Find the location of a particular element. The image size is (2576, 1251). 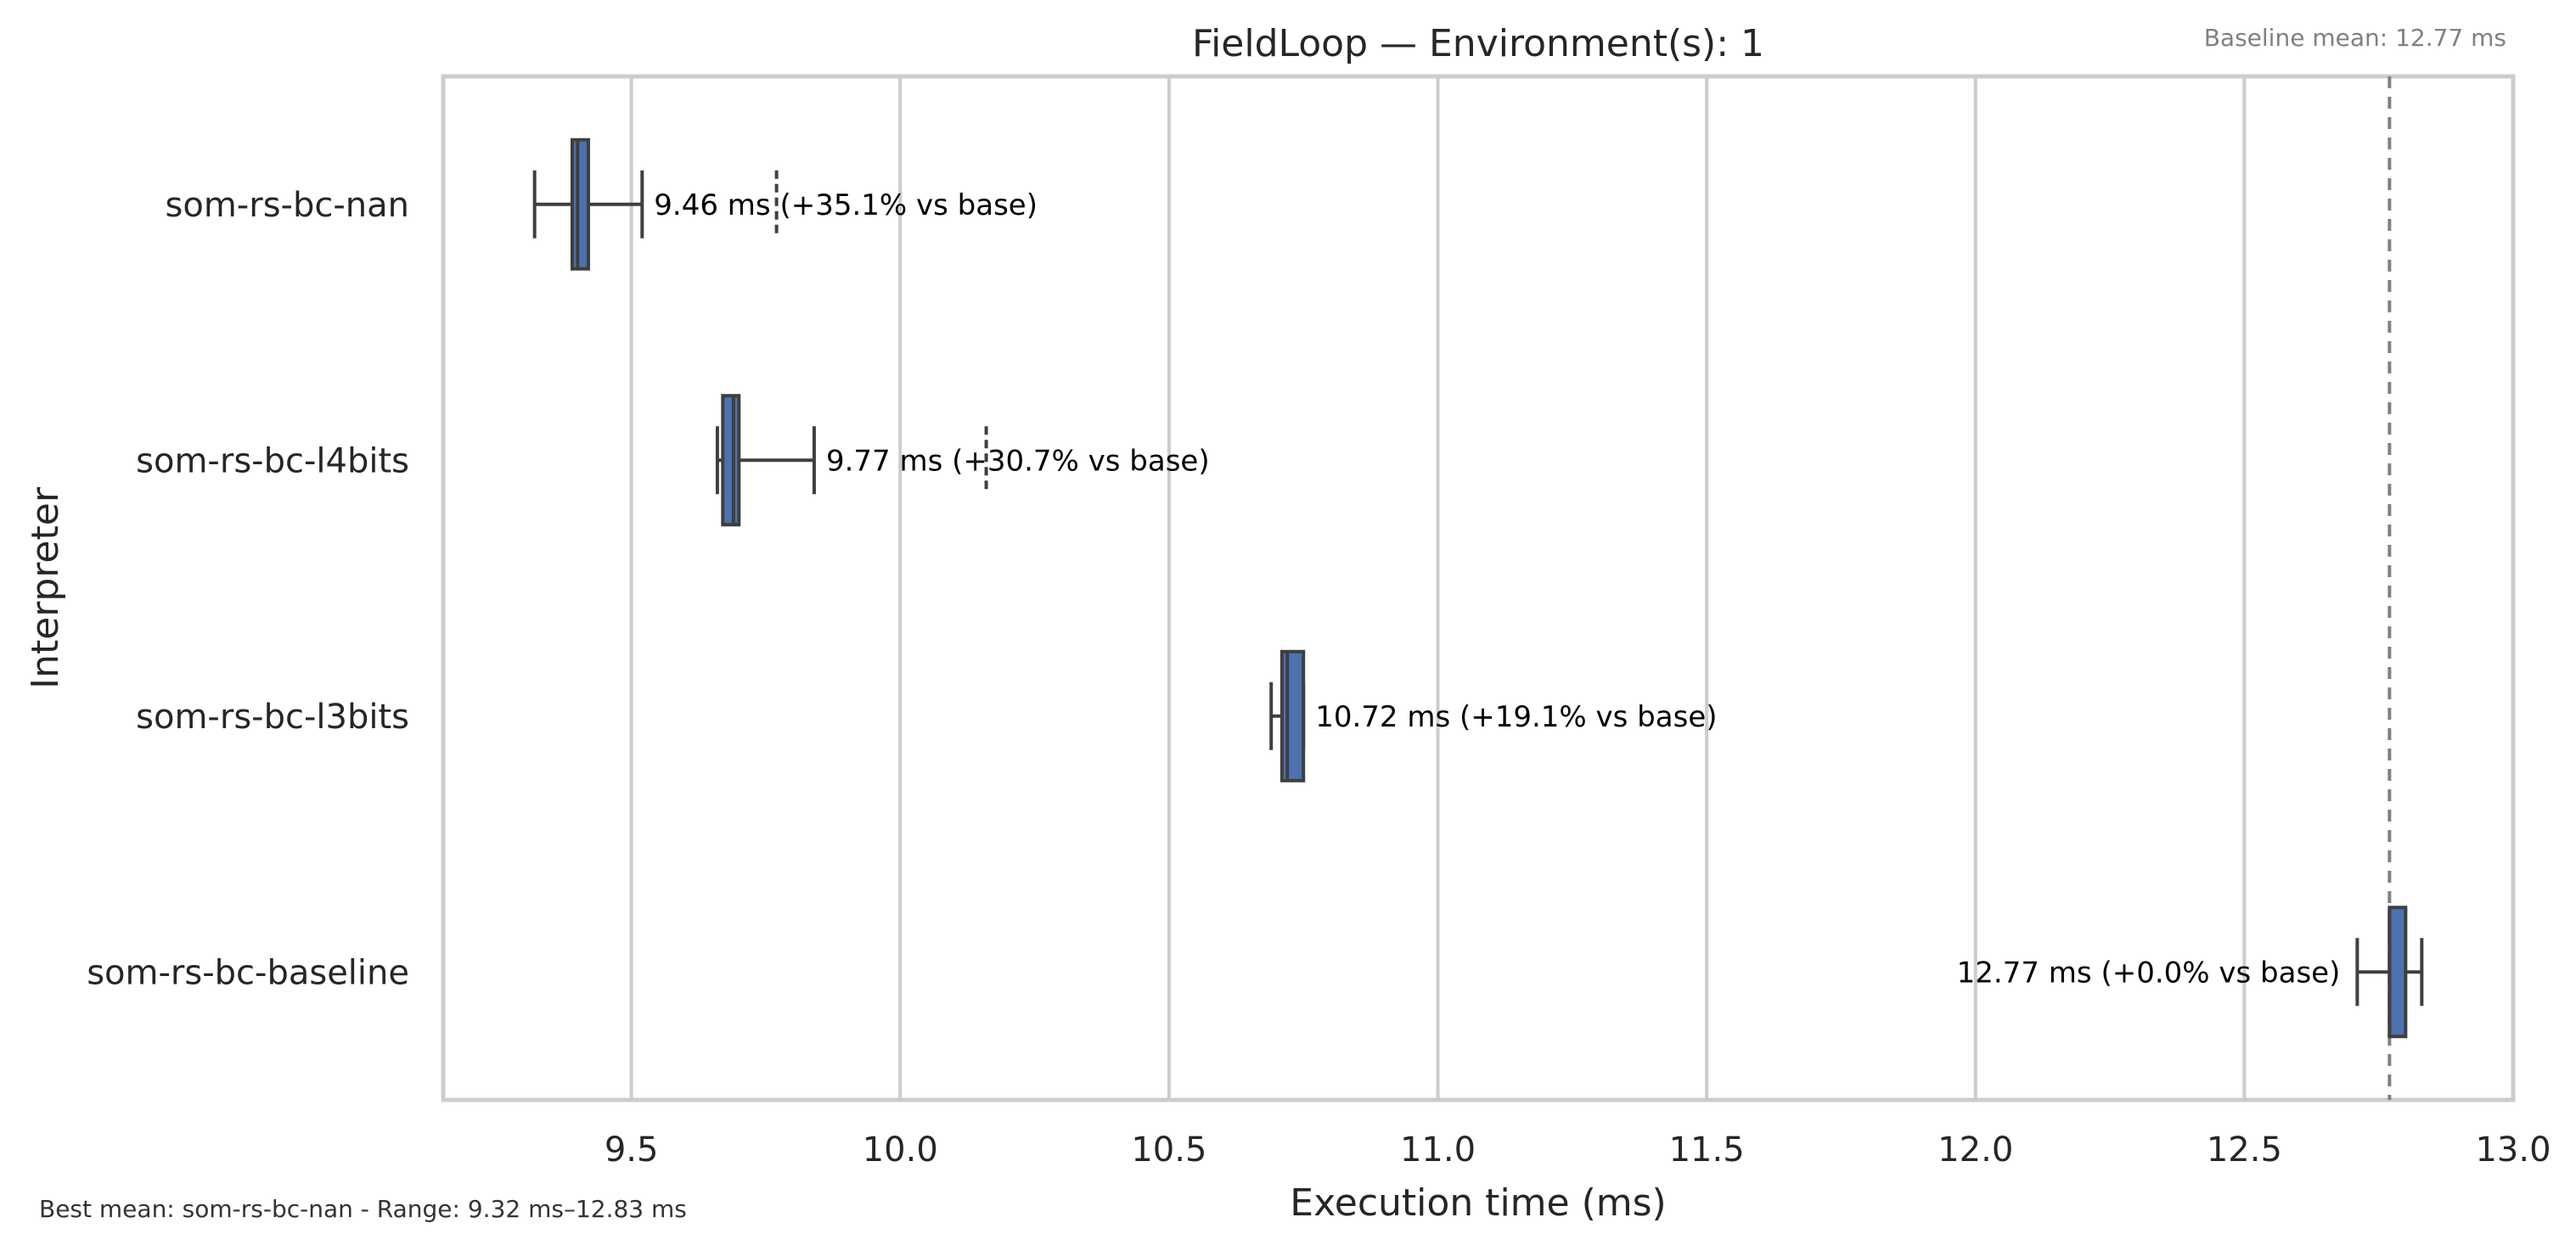

data-label: 12.77 ms (+0.0% vs base) is located at coordinates (2149, 973).